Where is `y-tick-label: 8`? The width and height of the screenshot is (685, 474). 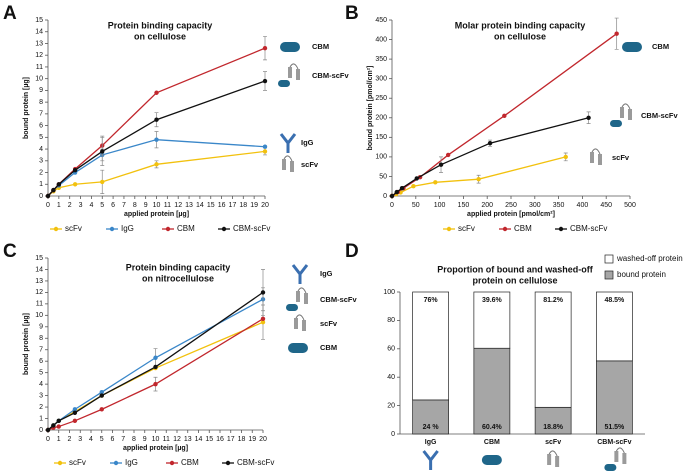
y-tick-label: 8 is located at coordinates (41, 338).